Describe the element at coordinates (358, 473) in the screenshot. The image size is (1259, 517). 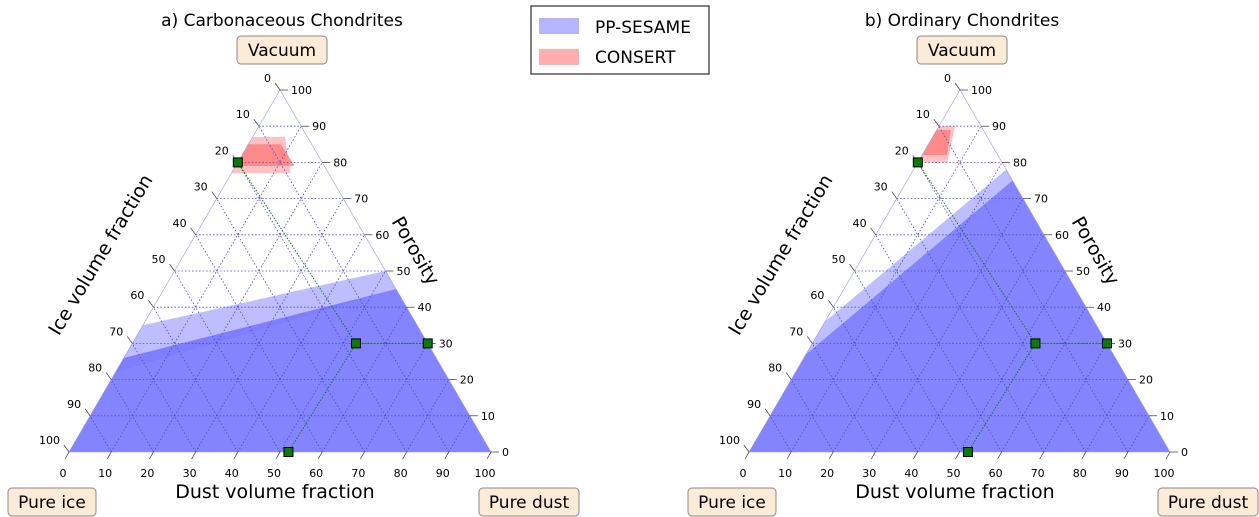
I see `tick-label-dust: 70` at that location.